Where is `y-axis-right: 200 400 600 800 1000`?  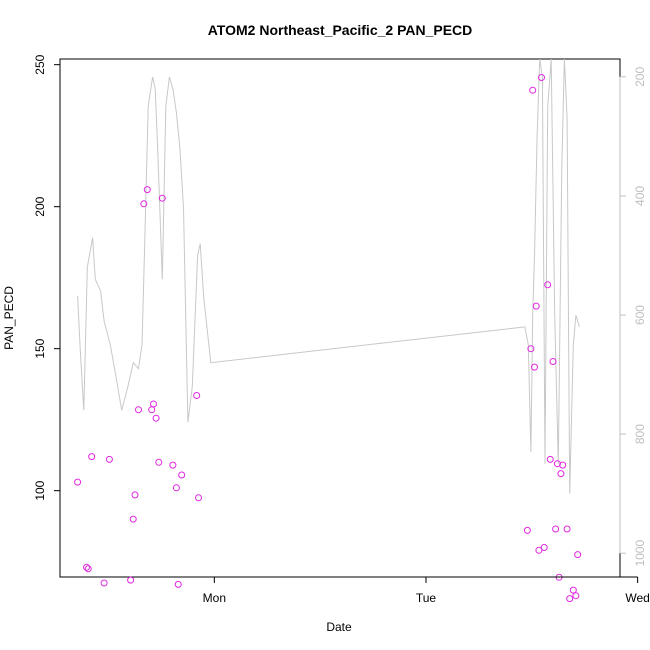
y-axis-right: 200 400 600 800 1000 is located at coordinates (633, 317).